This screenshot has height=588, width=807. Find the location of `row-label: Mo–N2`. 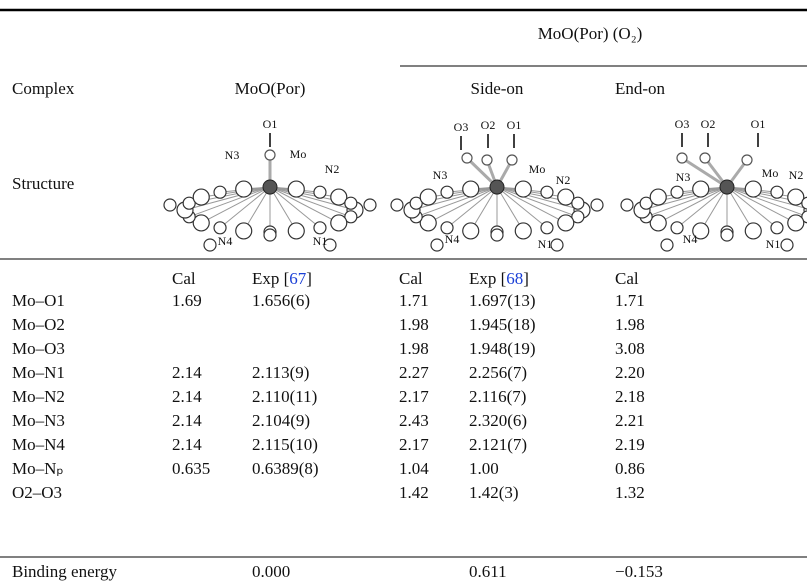

row-label: Mo–N2 is located at coordinates (38, 396).